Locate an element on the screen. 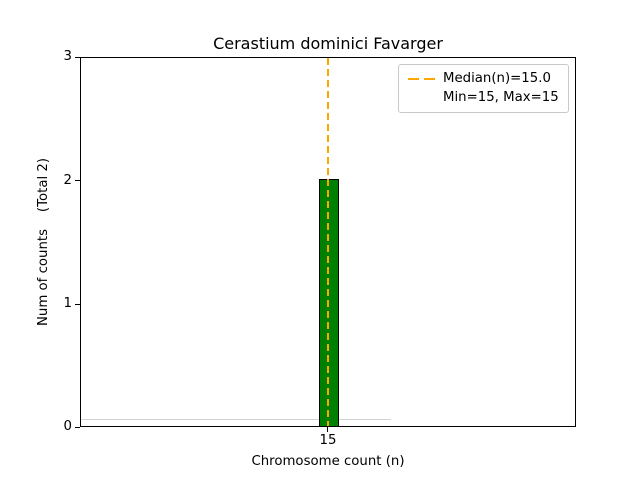  x-axis-label: Chromosome count (n) is located at coordinates (328, 461).